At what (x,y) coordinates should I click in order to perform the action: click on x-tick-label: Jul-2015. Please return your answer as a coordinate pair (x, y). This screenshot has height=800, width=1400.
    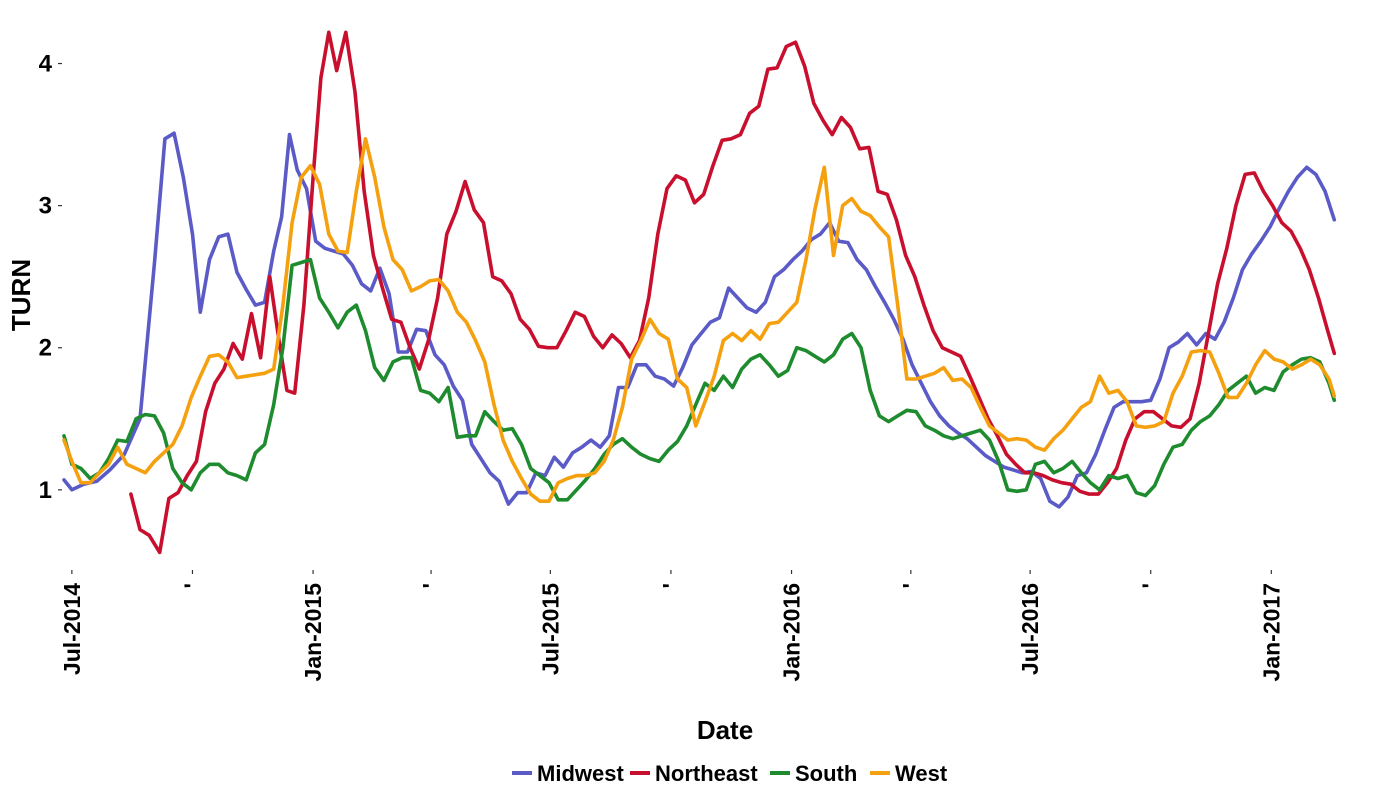
    Looking at the image, I should click on (550, 629).